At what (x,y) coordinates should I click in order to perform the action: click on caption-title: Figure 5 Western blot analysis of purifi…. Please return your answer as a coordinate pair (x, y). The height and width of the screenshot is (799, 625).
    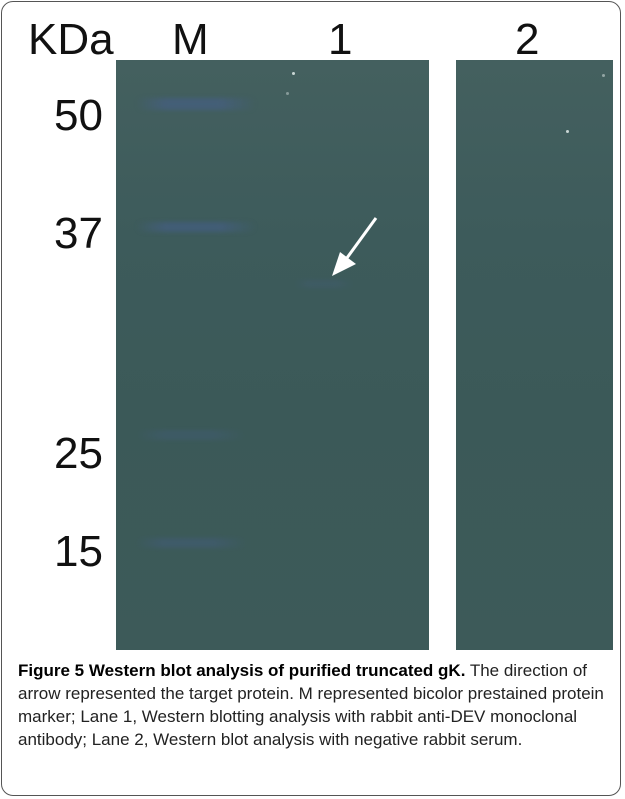
    Looking at the image, I should click on (242, 670).